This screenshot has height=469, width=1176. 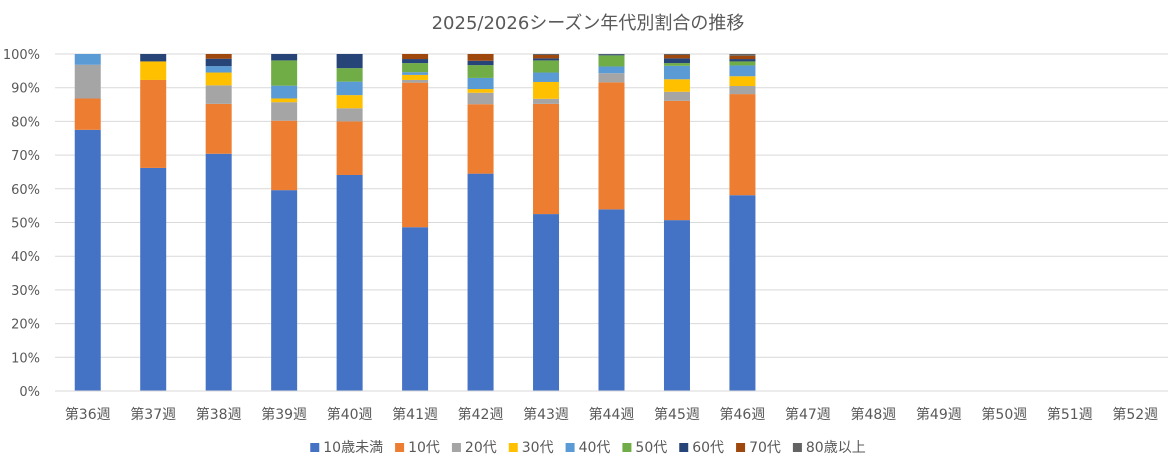 I want to click on legend-label: 80歳以上, so click(x=836, y=448).